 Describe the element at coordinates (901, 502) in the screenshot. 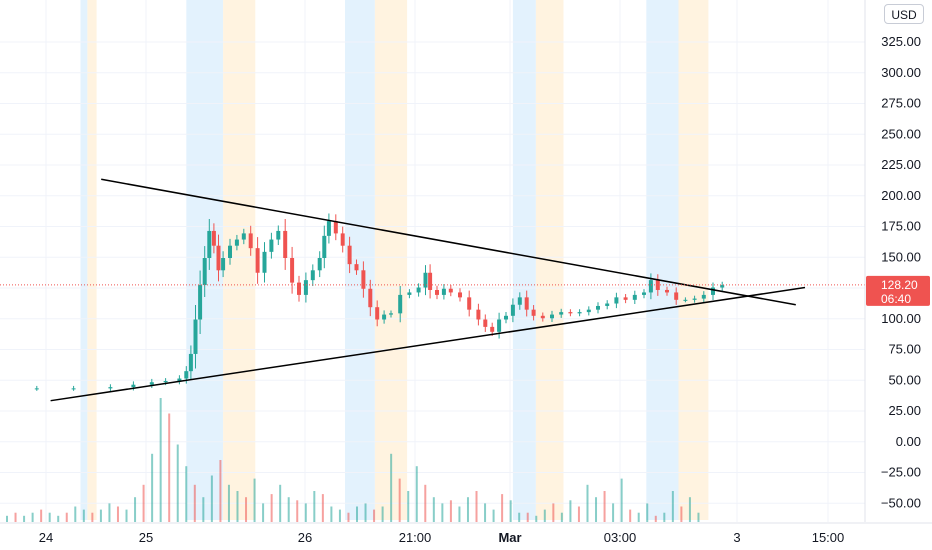

I see `y-tick-label: −50.00` at that location.